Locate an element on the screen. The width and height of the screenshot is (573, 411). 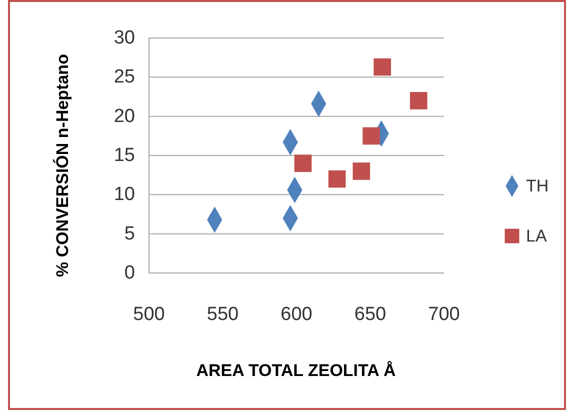
y-tick-label: 25 is located at coordinates (124, 77).